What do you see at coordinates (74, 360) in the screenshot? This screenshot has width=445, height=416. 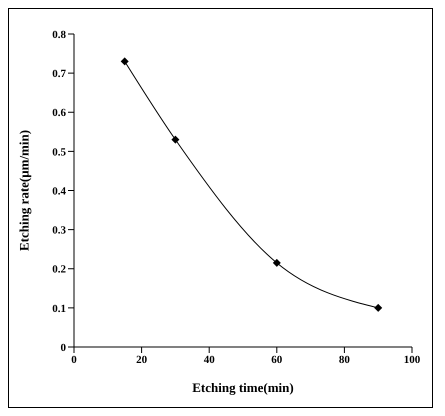 I see `x-tick-label: 0` at bounding box center [74, 360].